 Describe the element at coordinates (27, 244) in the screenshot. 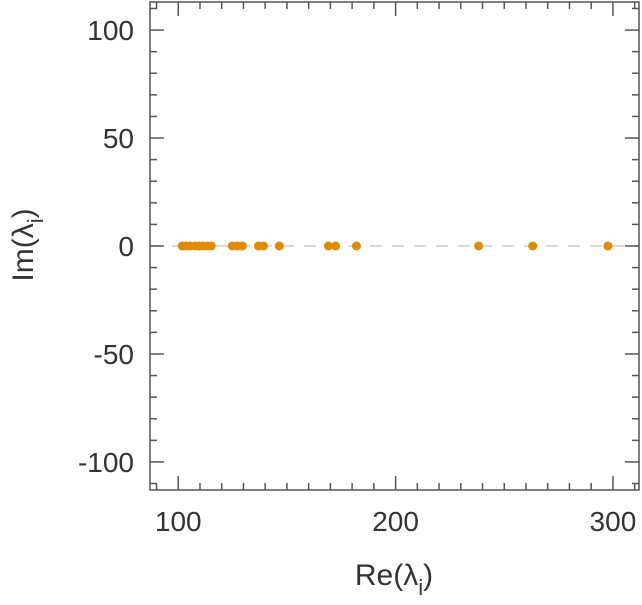

I see `y-axis-label: Im(λi)` at that location.